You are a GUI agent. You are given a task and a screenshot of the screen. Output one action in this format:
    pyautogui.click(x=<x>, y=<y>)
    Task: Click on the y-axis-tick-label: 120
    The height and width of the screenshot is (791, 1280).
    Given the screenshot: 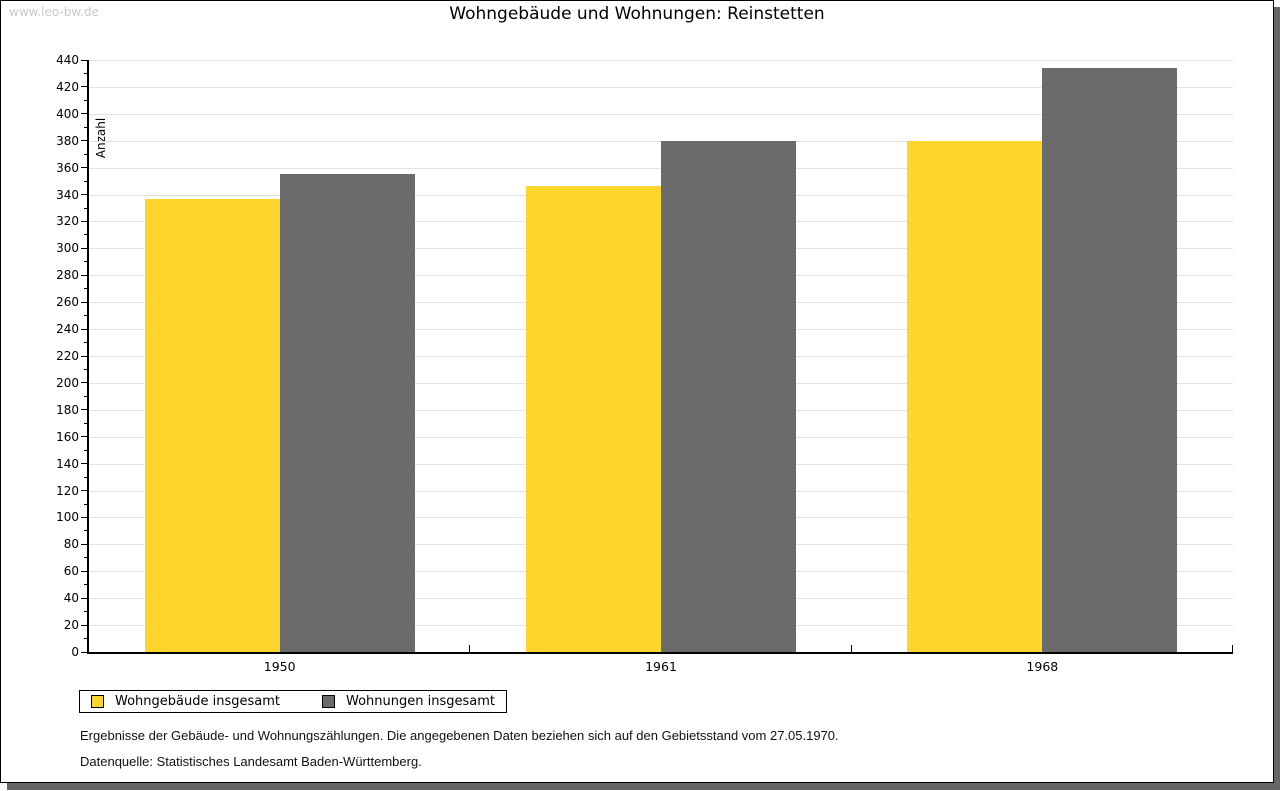 What is the action you would take?
    pyautogui.click(x=67, y=490)
    